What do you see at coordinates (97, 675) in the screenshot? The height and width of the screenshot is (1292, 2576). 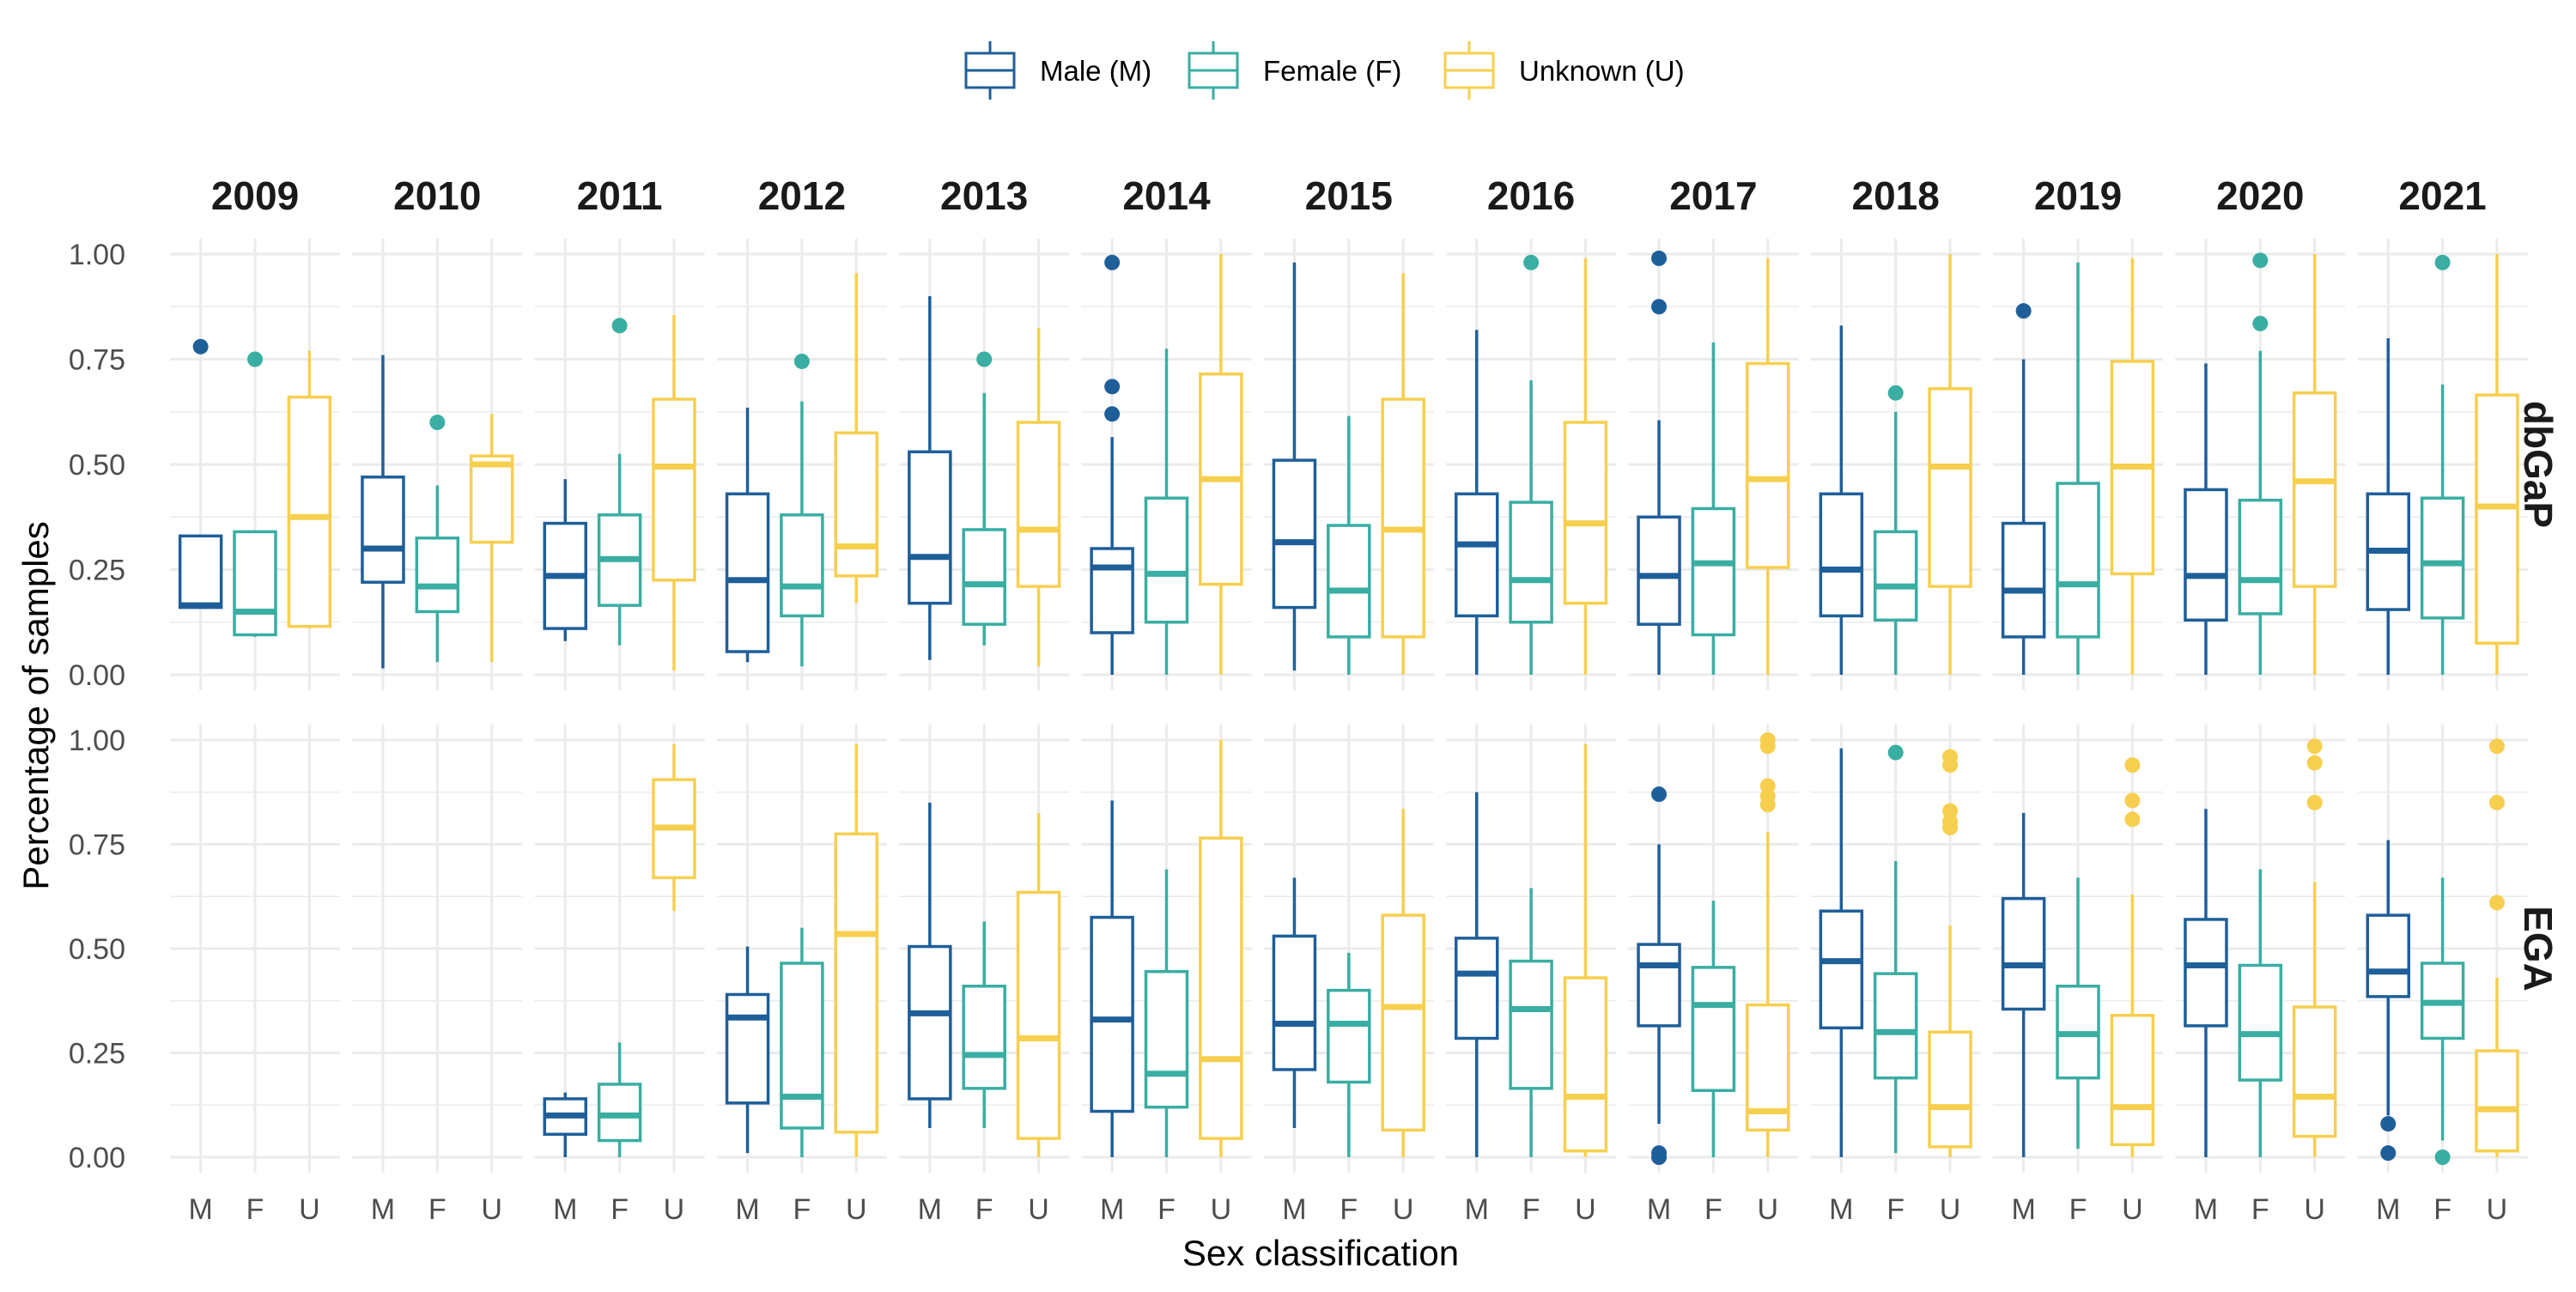 I see `y-tick-label: 0.00` at bounding box center [97, 675].